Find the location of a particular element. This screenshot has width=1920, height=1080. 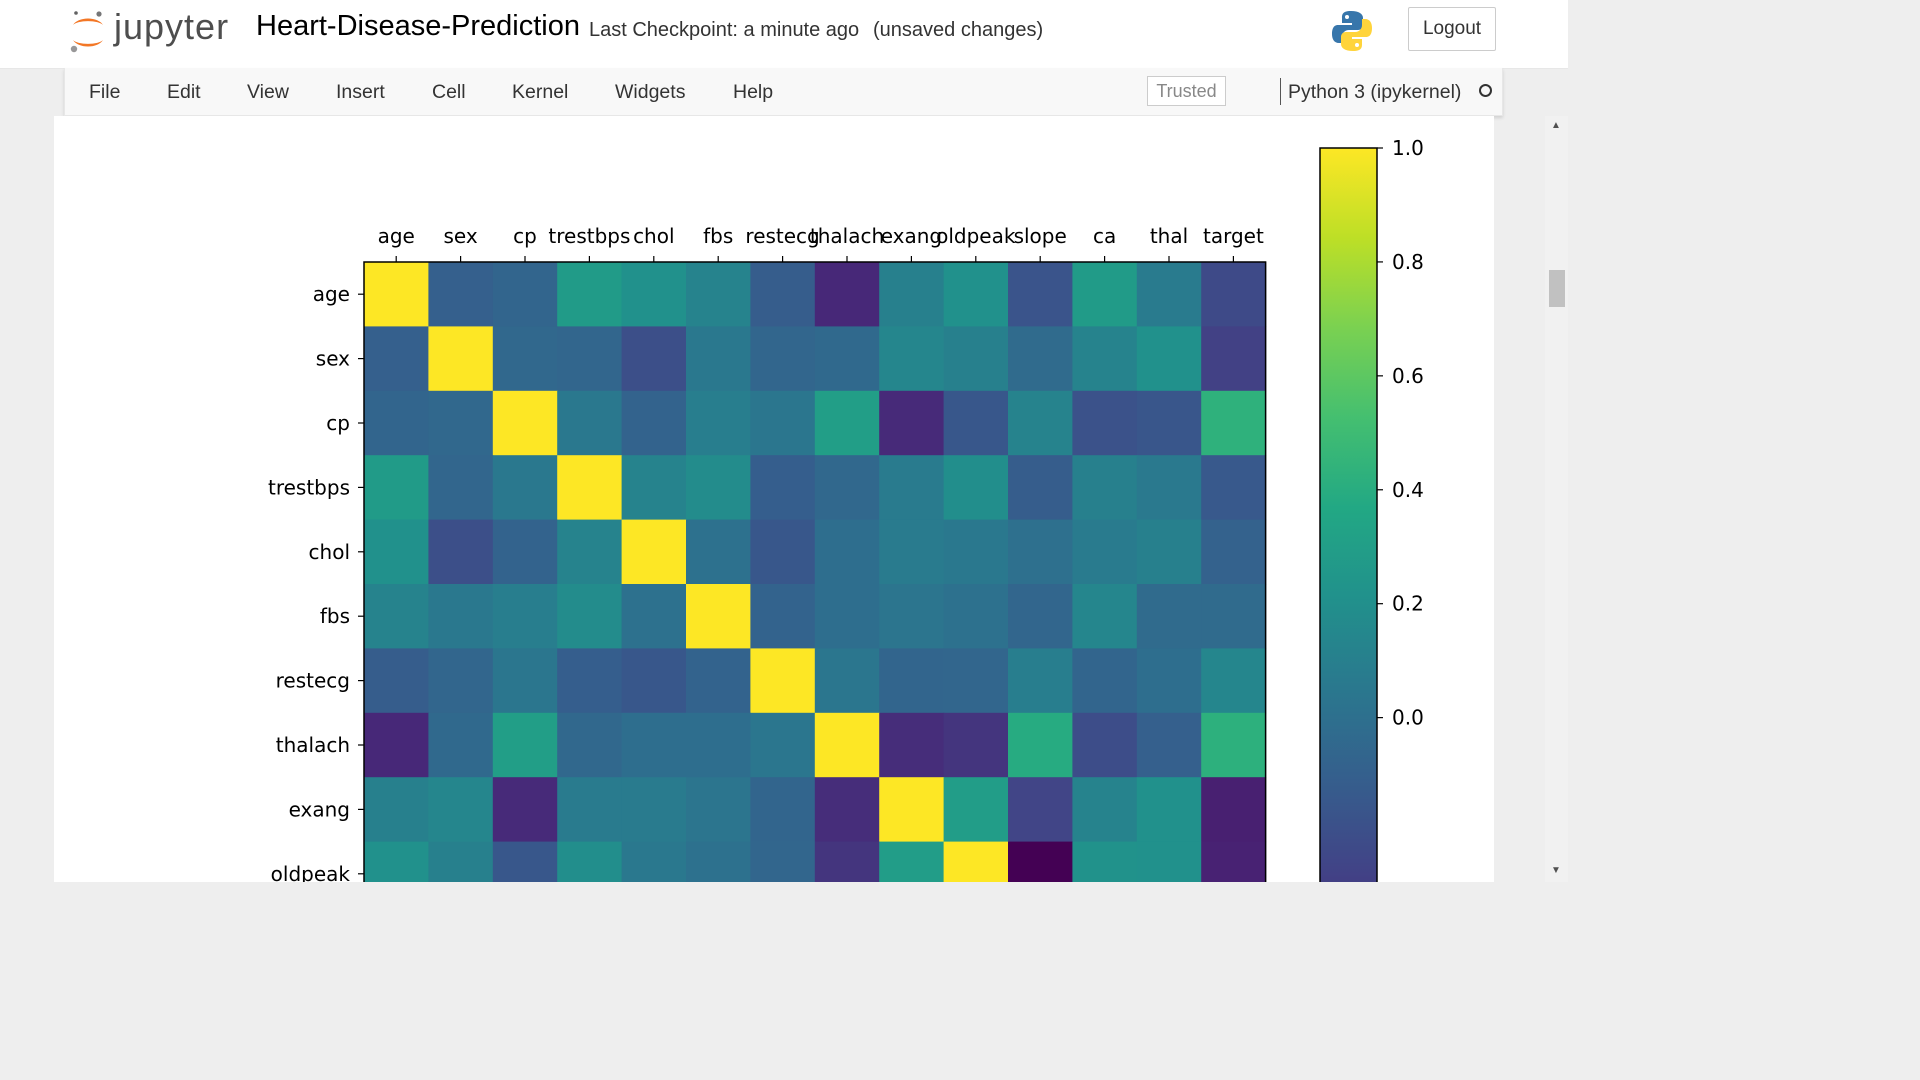

heatmap-cell-cp-sex is located at coordinates (461, 423).